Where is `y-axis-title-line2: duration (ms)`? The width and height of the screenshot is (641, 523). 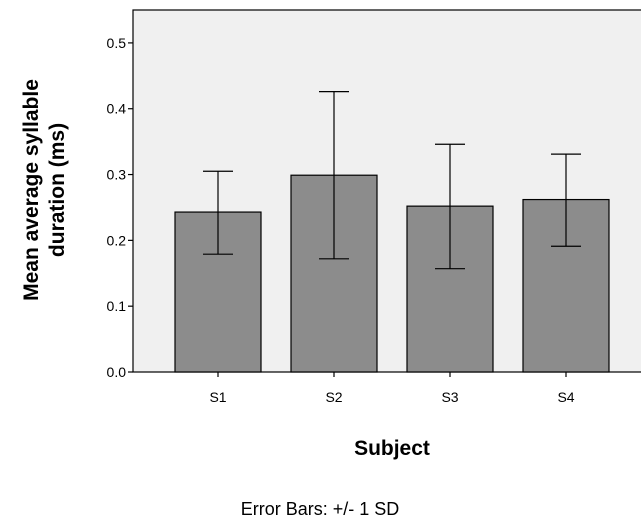 y-axis-title-line2: duration (ms) is located at coordinates (57, 190).